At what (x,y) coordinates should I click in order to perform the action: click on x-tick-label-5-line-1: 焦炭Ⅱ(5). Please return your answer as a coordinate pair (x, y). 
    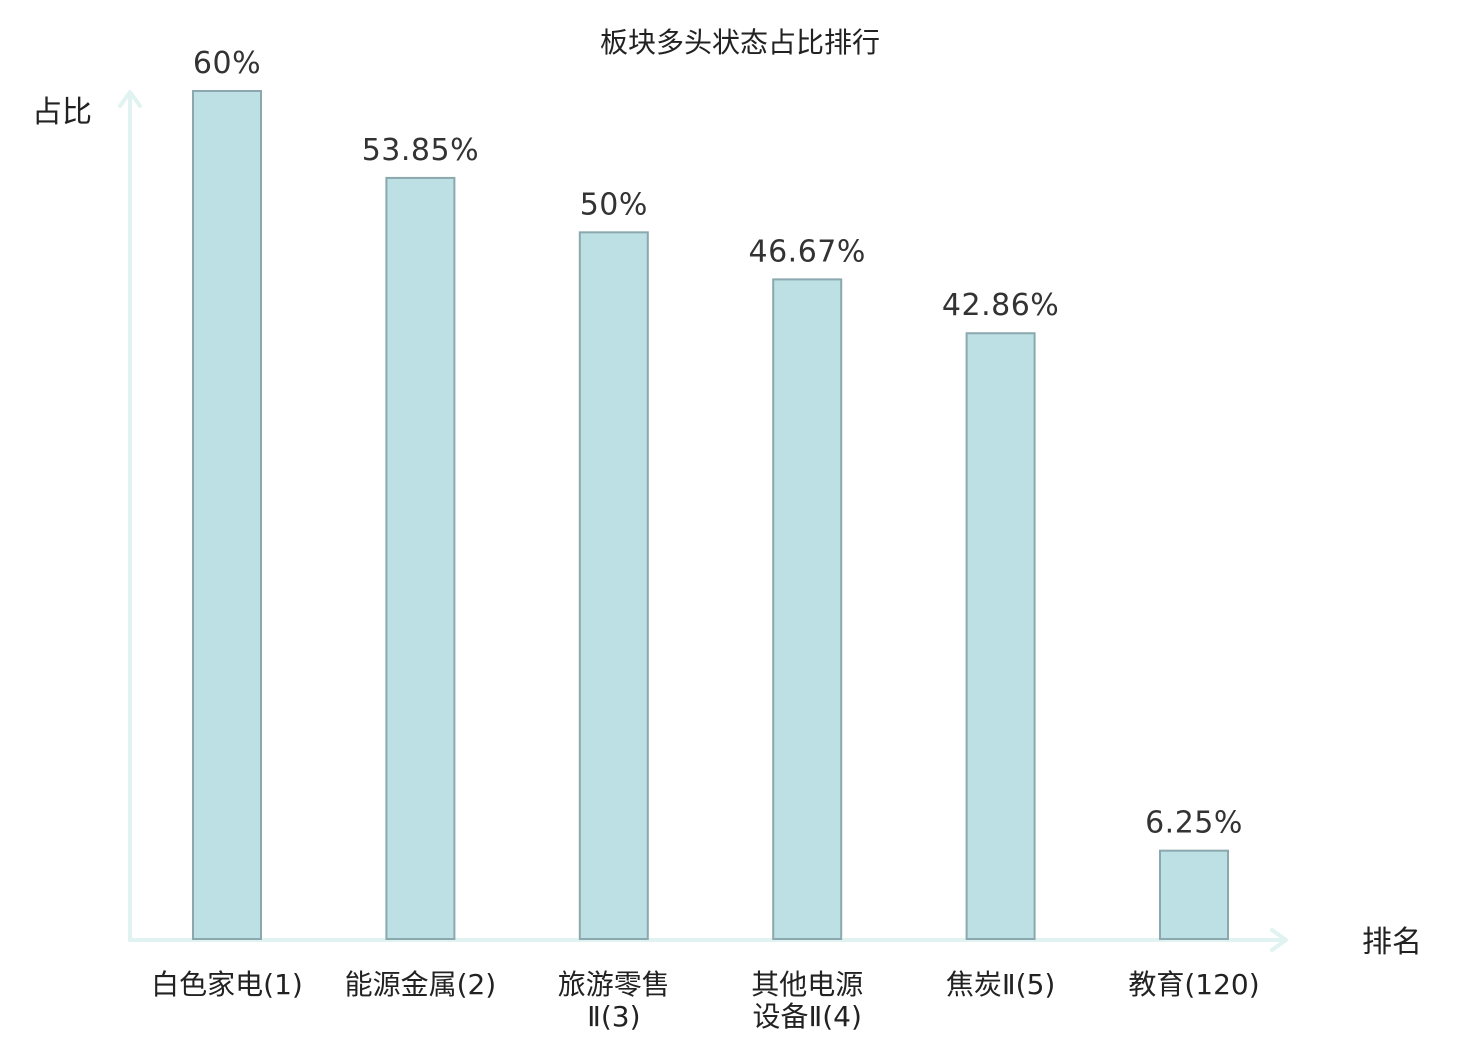
    Looking at the image, I should click on (1000, 984).